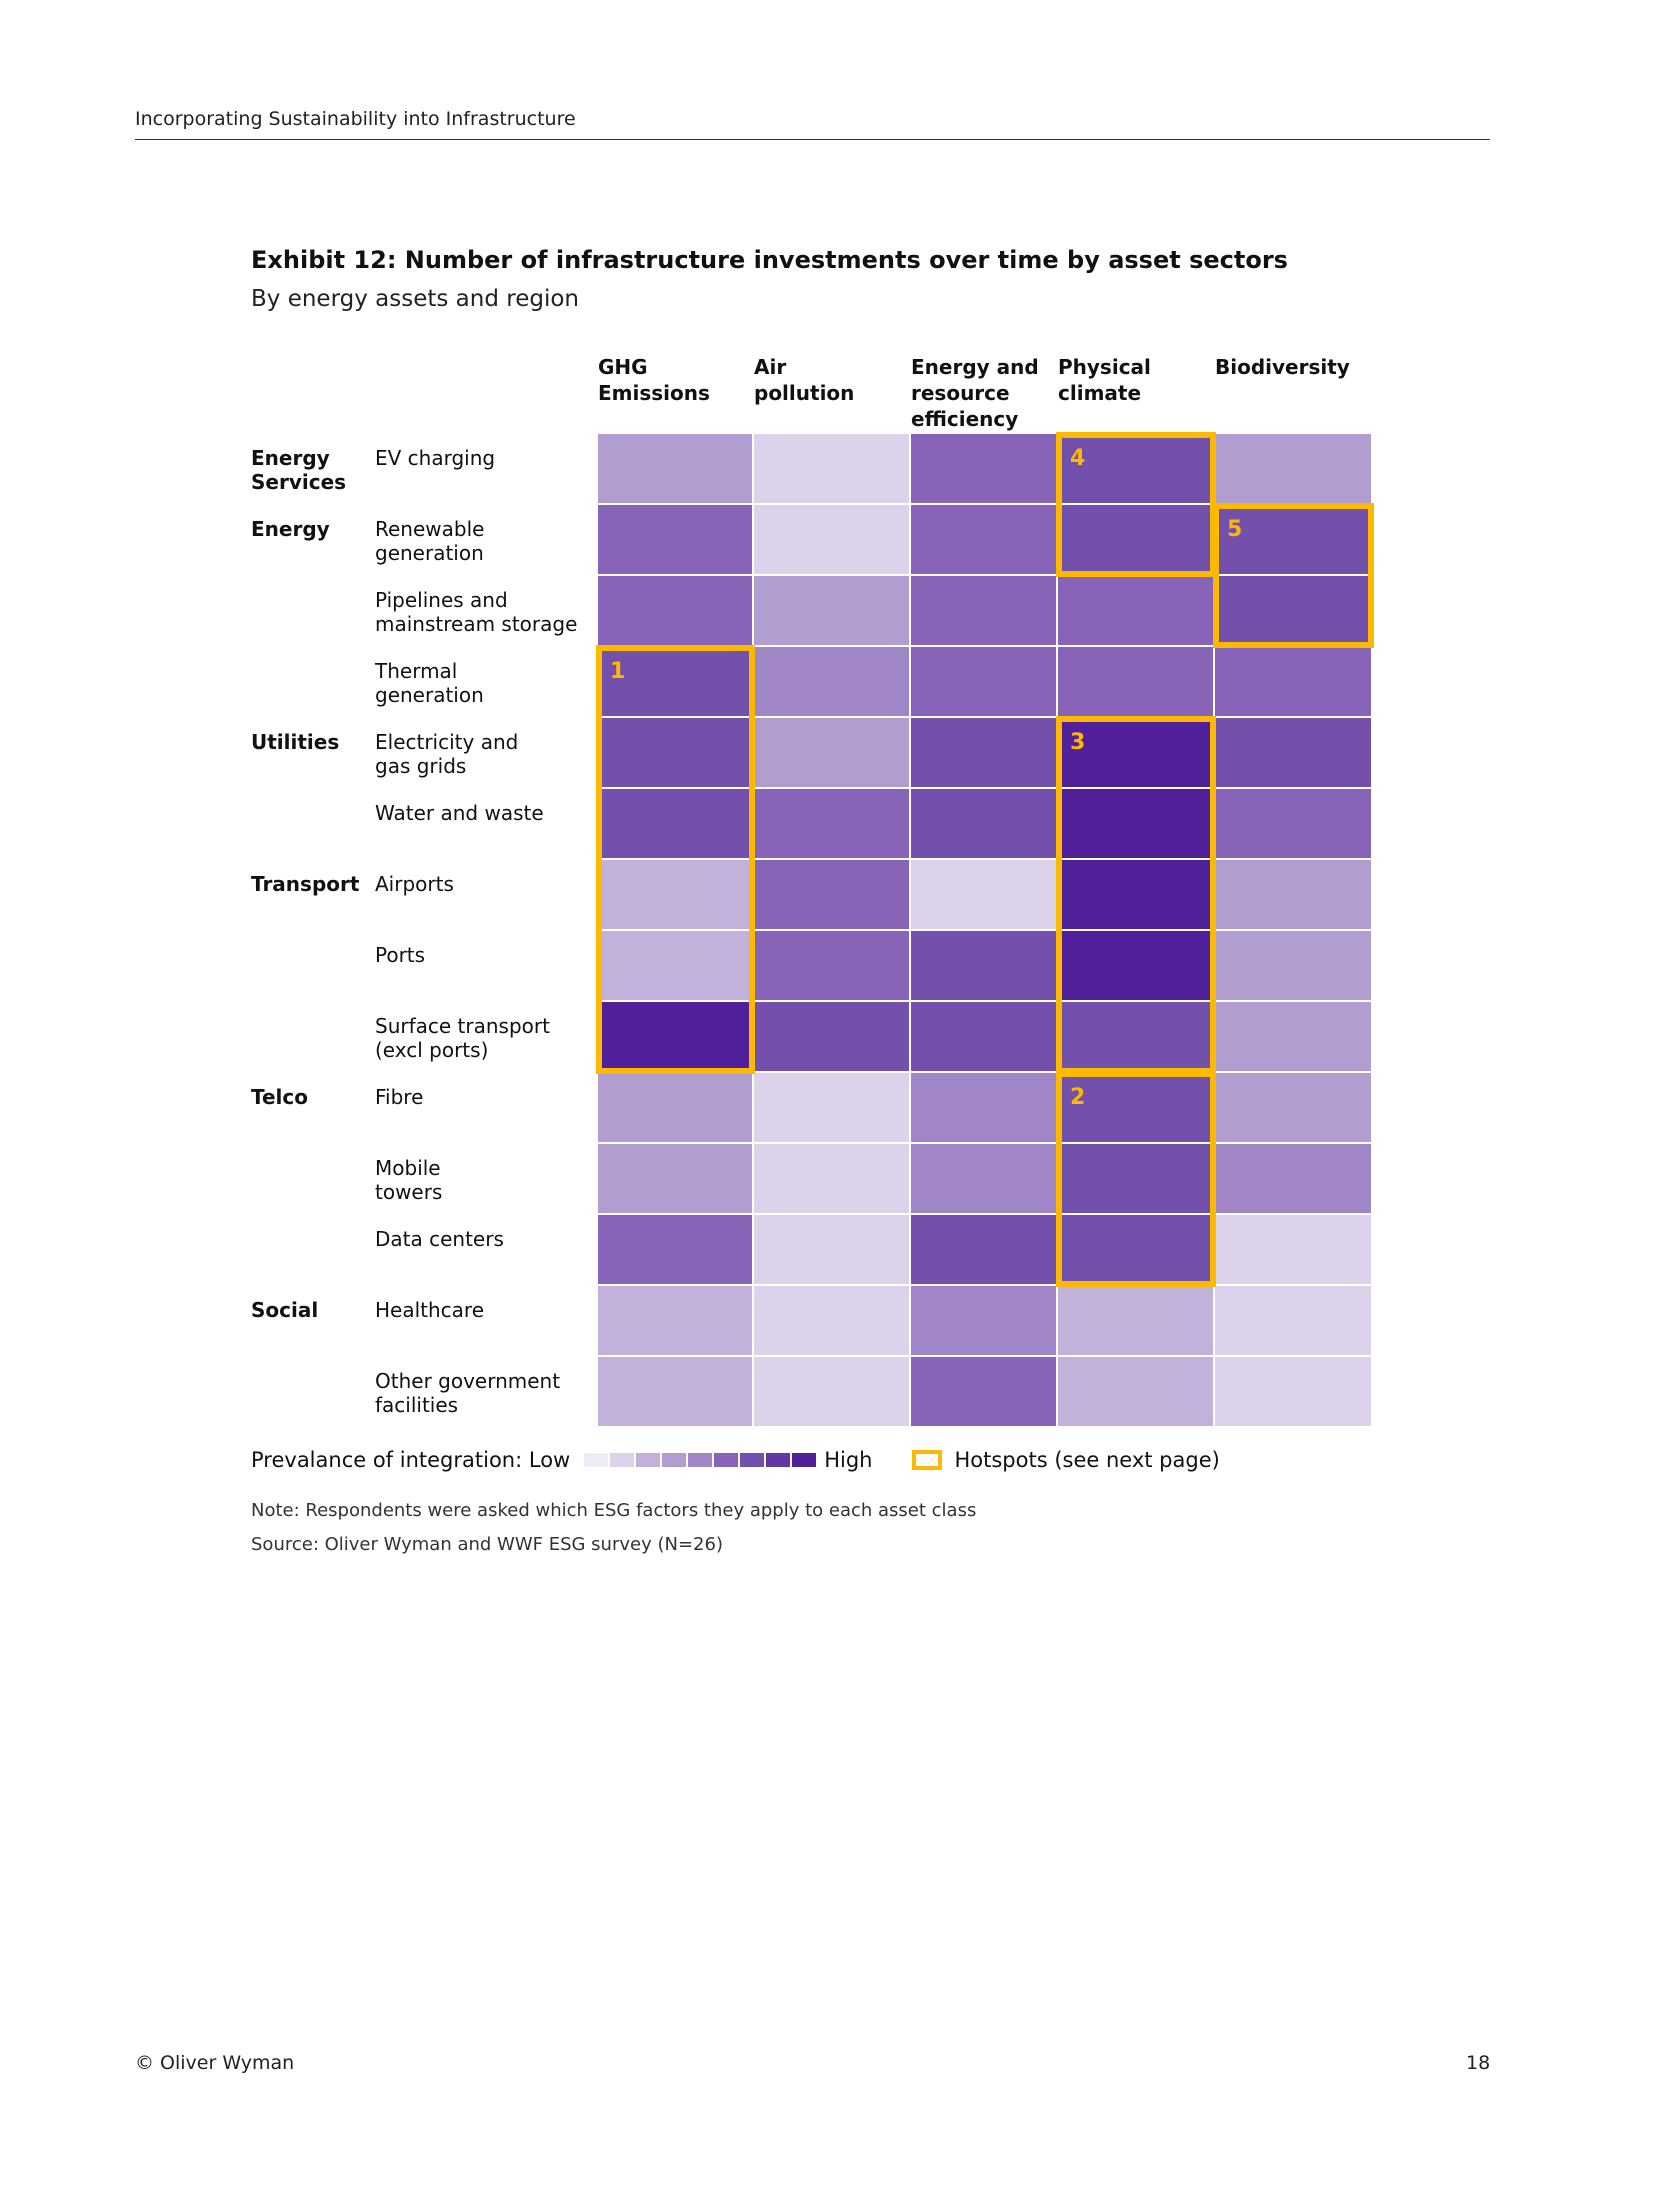  What do you see at coordinates (476, 612) in the screenshot?
I see `row-label: Pipelines and mainstream storage` at bounding box center [476, 612].